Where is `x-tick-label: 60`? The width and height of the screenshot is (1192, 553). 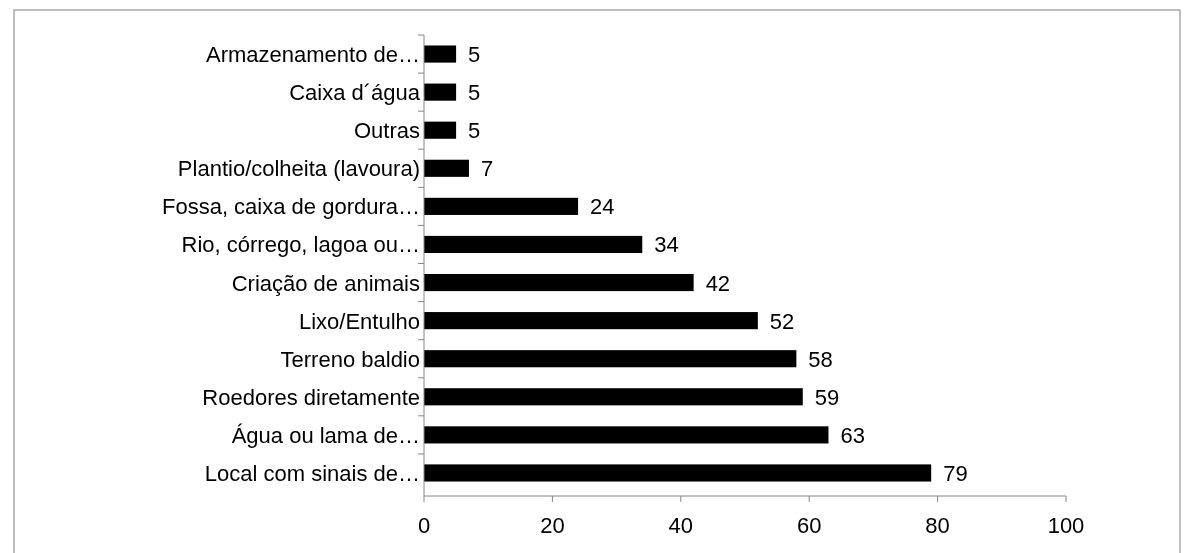 x-tick-label: 60 is located at coordinates (809, 525).